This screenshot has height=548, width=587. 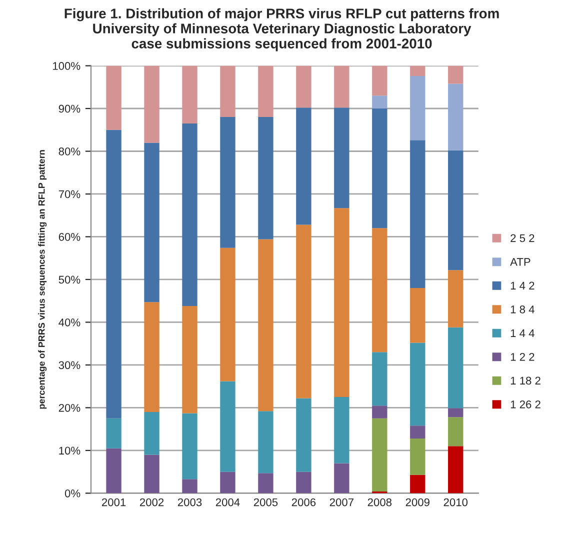 I want to click on y-tick-label: 80%, so click(x=69, y=152).